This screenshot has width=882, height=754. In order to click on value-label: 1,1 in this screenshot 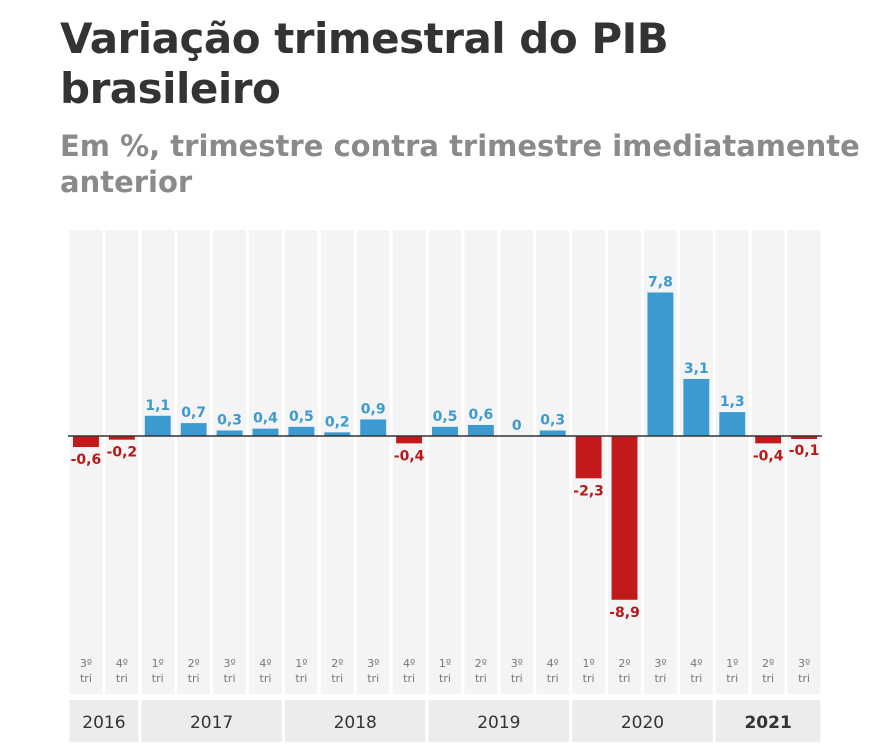, I will do `click(157, 406)`.